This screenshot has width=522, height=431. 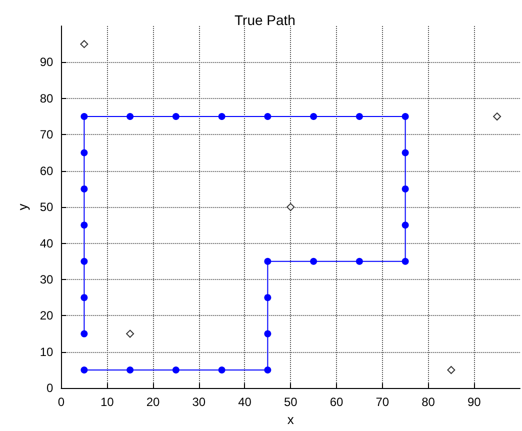 I want to click on chart-title: True Path, so click(x=265, y=20).